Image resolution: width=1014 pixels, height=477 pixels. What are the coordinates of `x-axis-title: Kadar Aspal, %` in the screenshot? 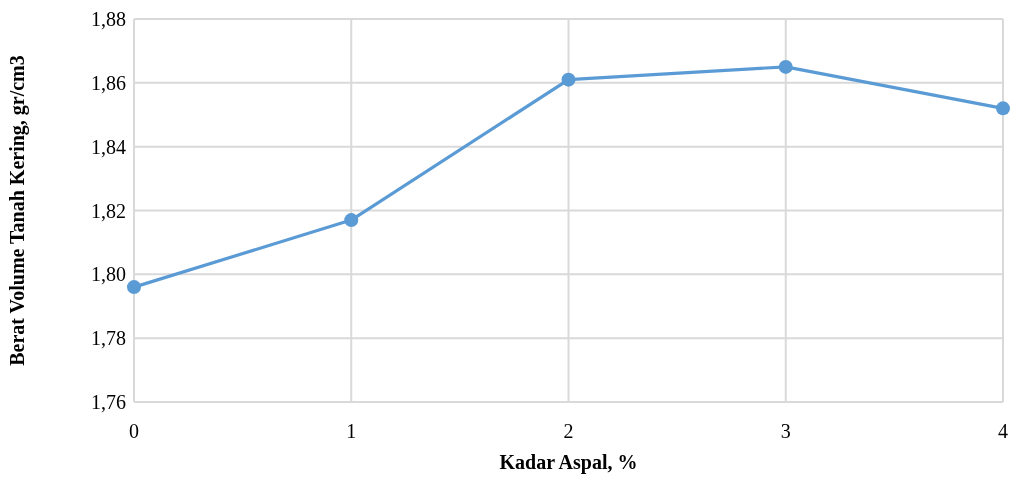 It's located at (568, 462).